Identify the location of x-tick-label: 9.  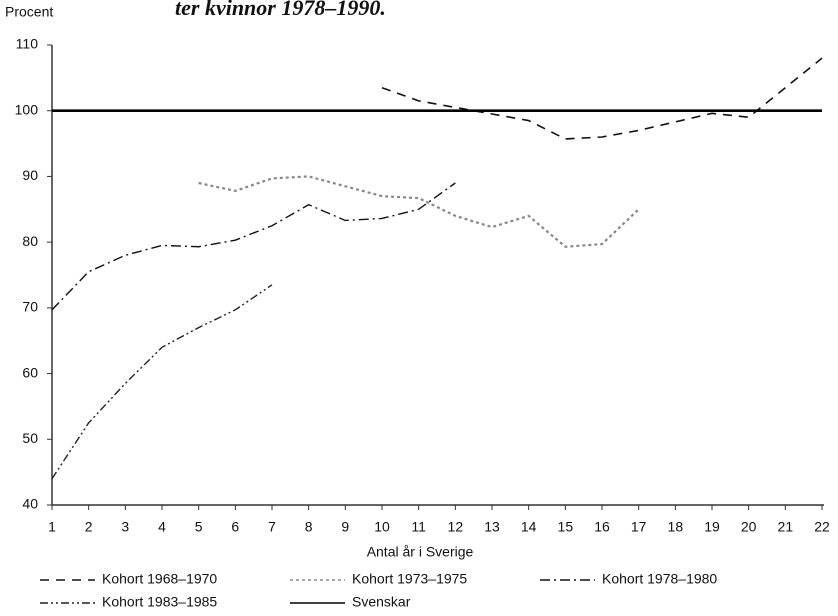
(345, 527).